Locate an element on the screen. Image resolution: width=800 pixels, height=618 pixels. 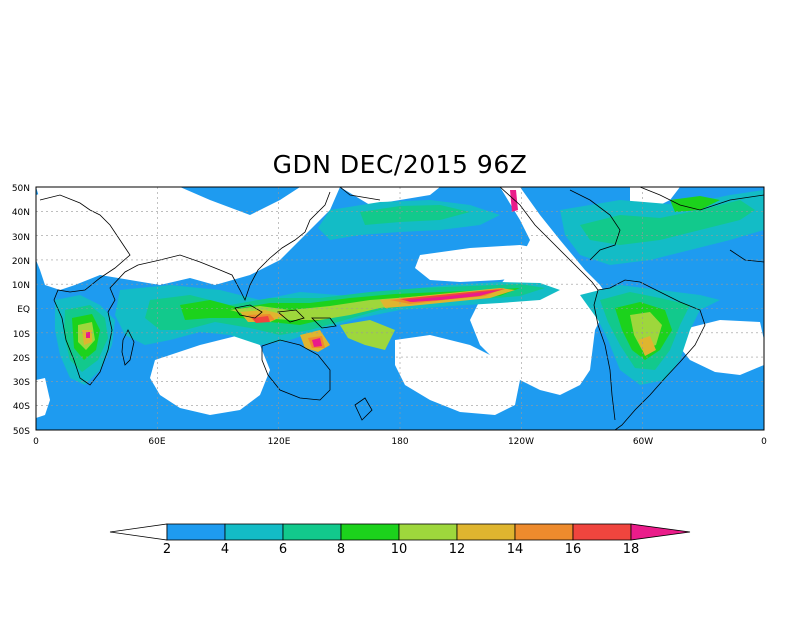
lon-tick-label: 60E is located at coordinates (156, 442).